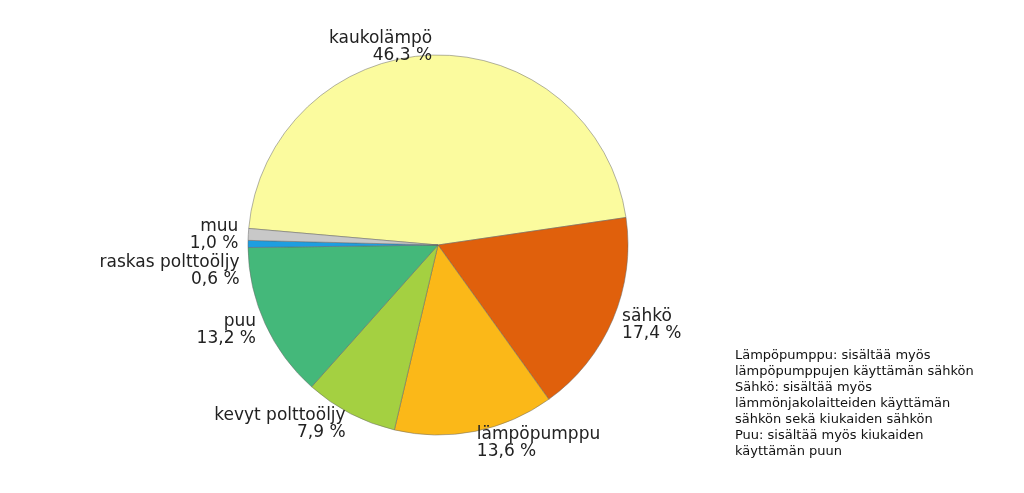  What do you see at coordinates (538, 432) in the screenshot?
I see `slice-label: lämpöpumppu` at bounding box center [538, 432].